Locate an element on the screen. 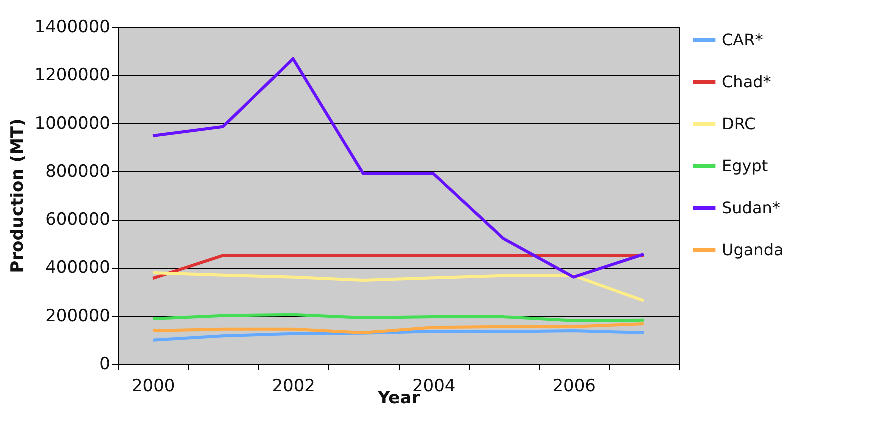 Image resolution: width=883 pixels, height=427 pixels. x-tick-label: 2000 is located at coordinates (154, 386).